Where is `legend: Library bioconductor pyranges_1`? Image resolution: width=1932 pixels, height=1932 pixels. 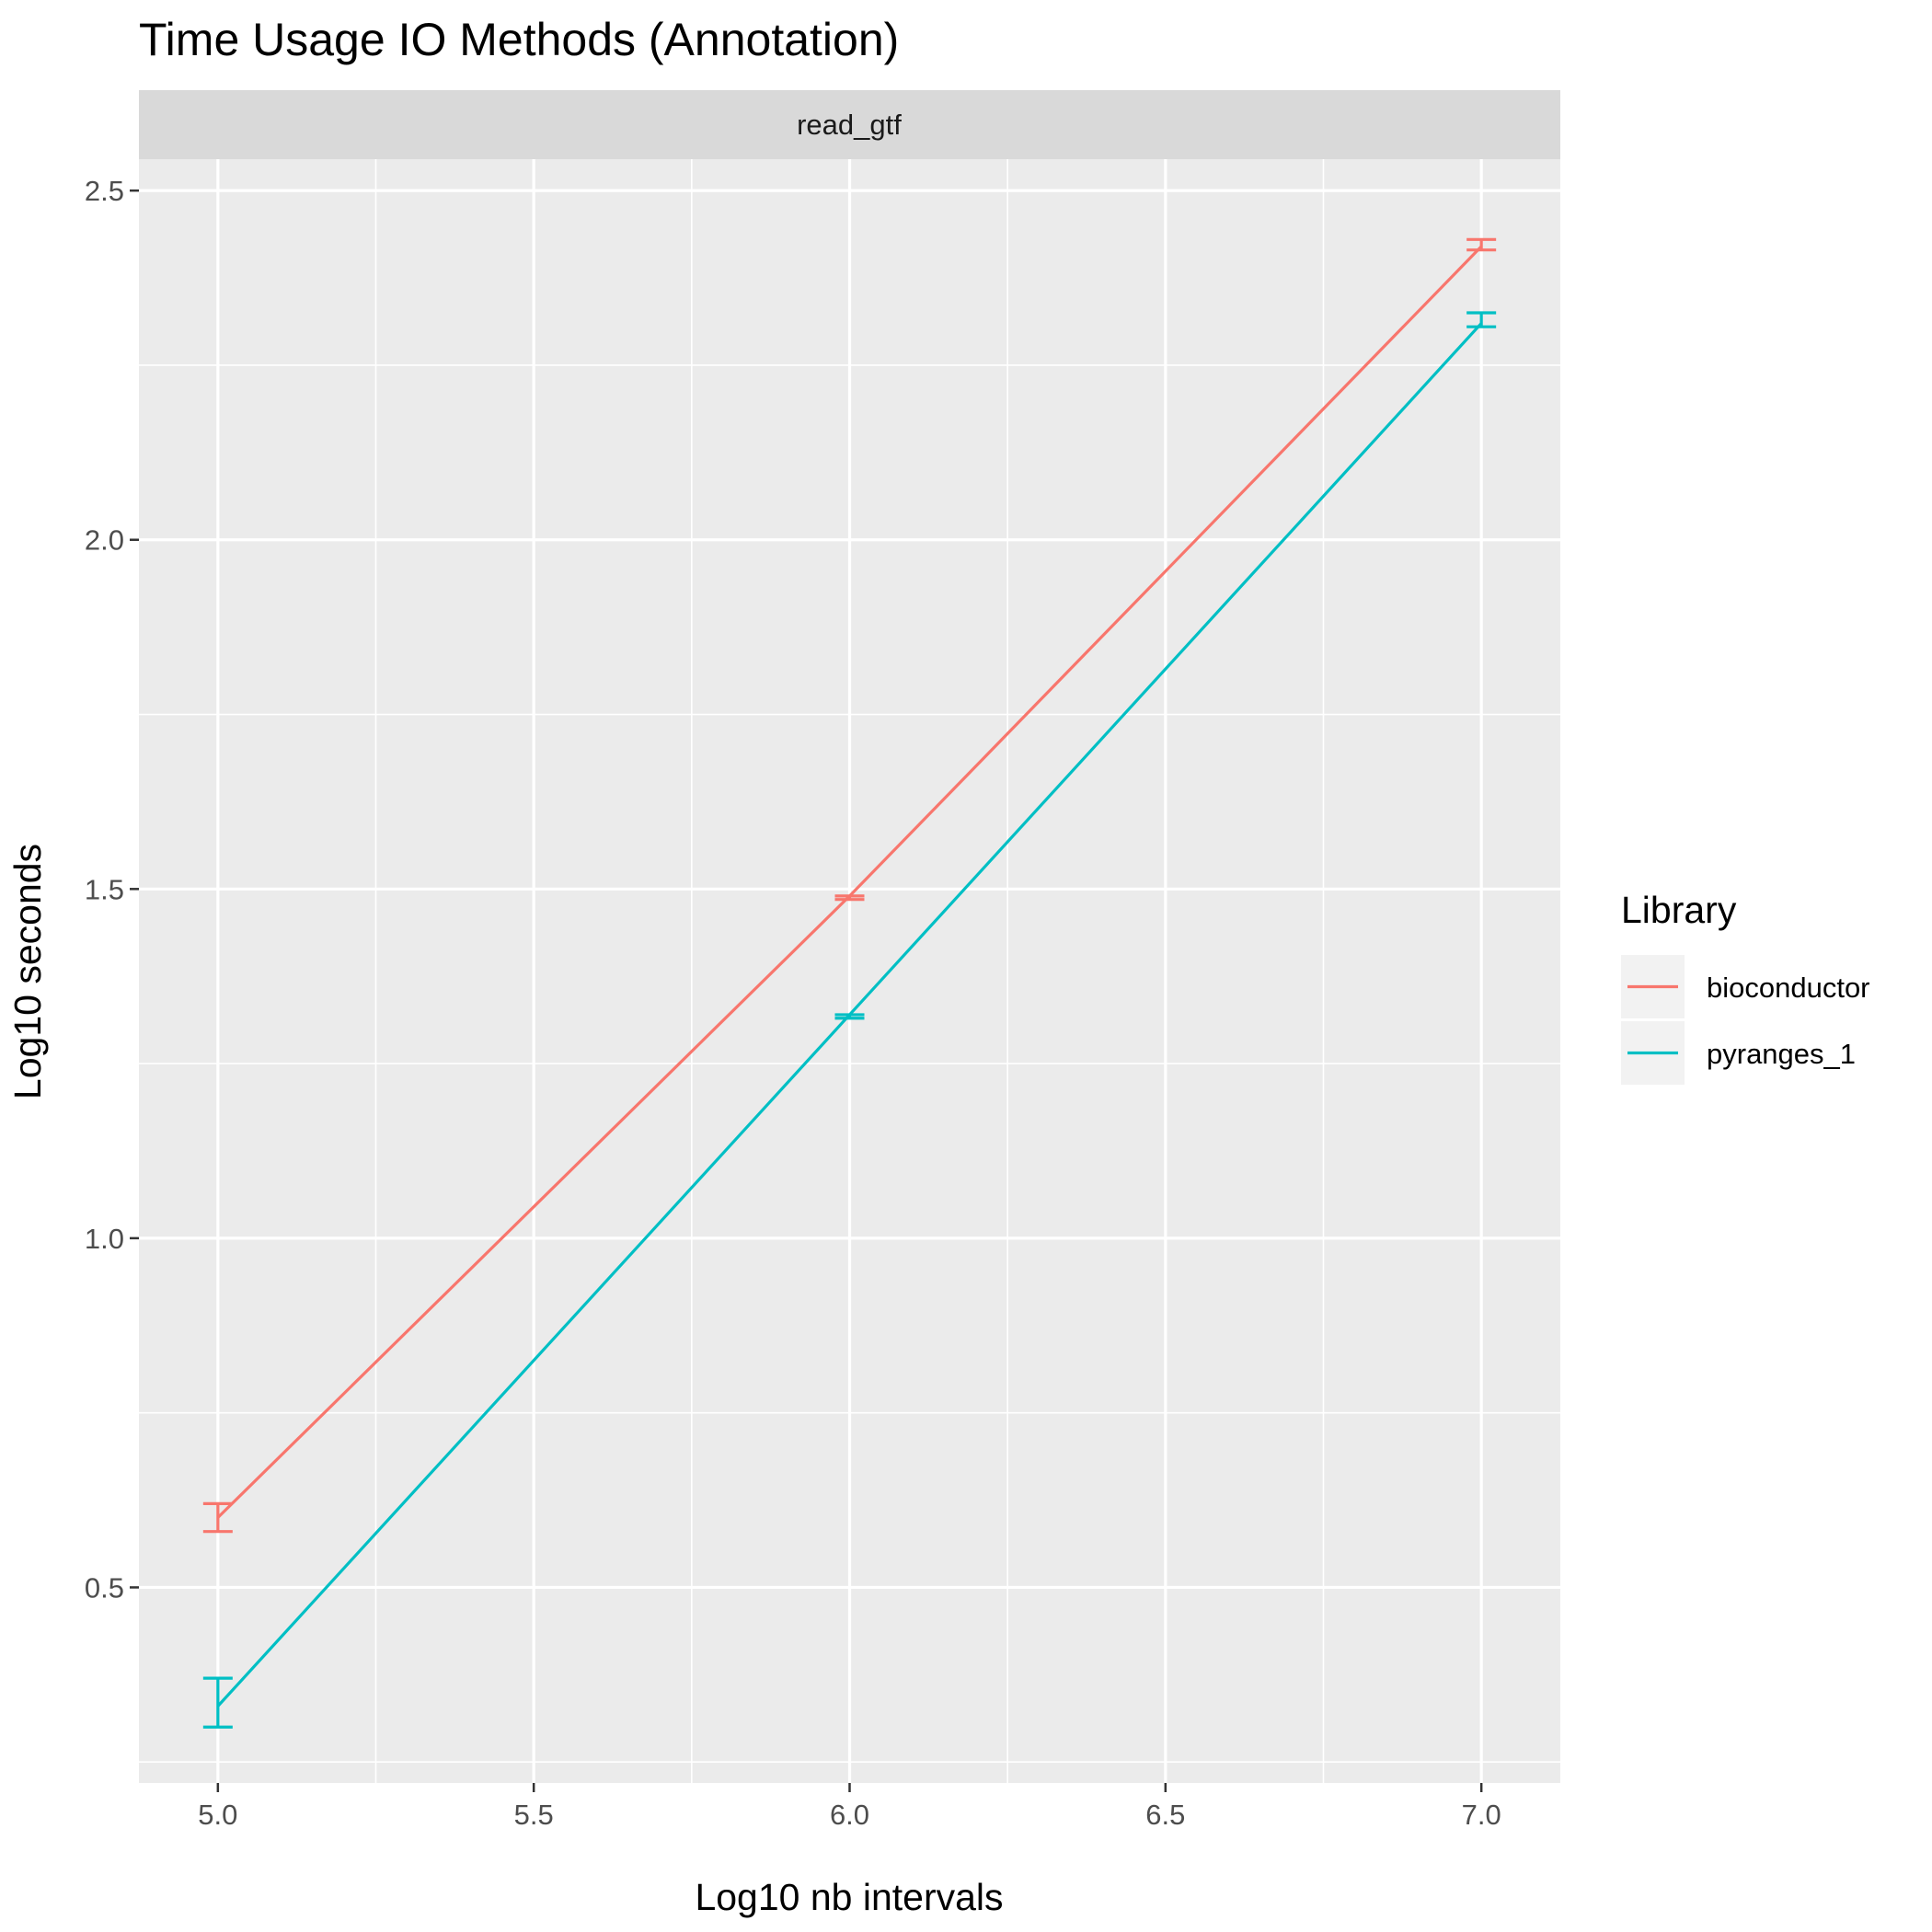 legend: Library bioconductor pyranges_1 is located at coordinates (1745, 987).